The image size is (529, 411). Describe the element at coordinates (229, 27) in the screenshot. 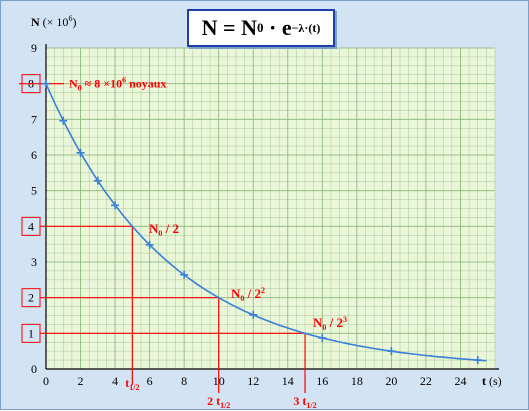

I see `formula-eq: =` at that location.